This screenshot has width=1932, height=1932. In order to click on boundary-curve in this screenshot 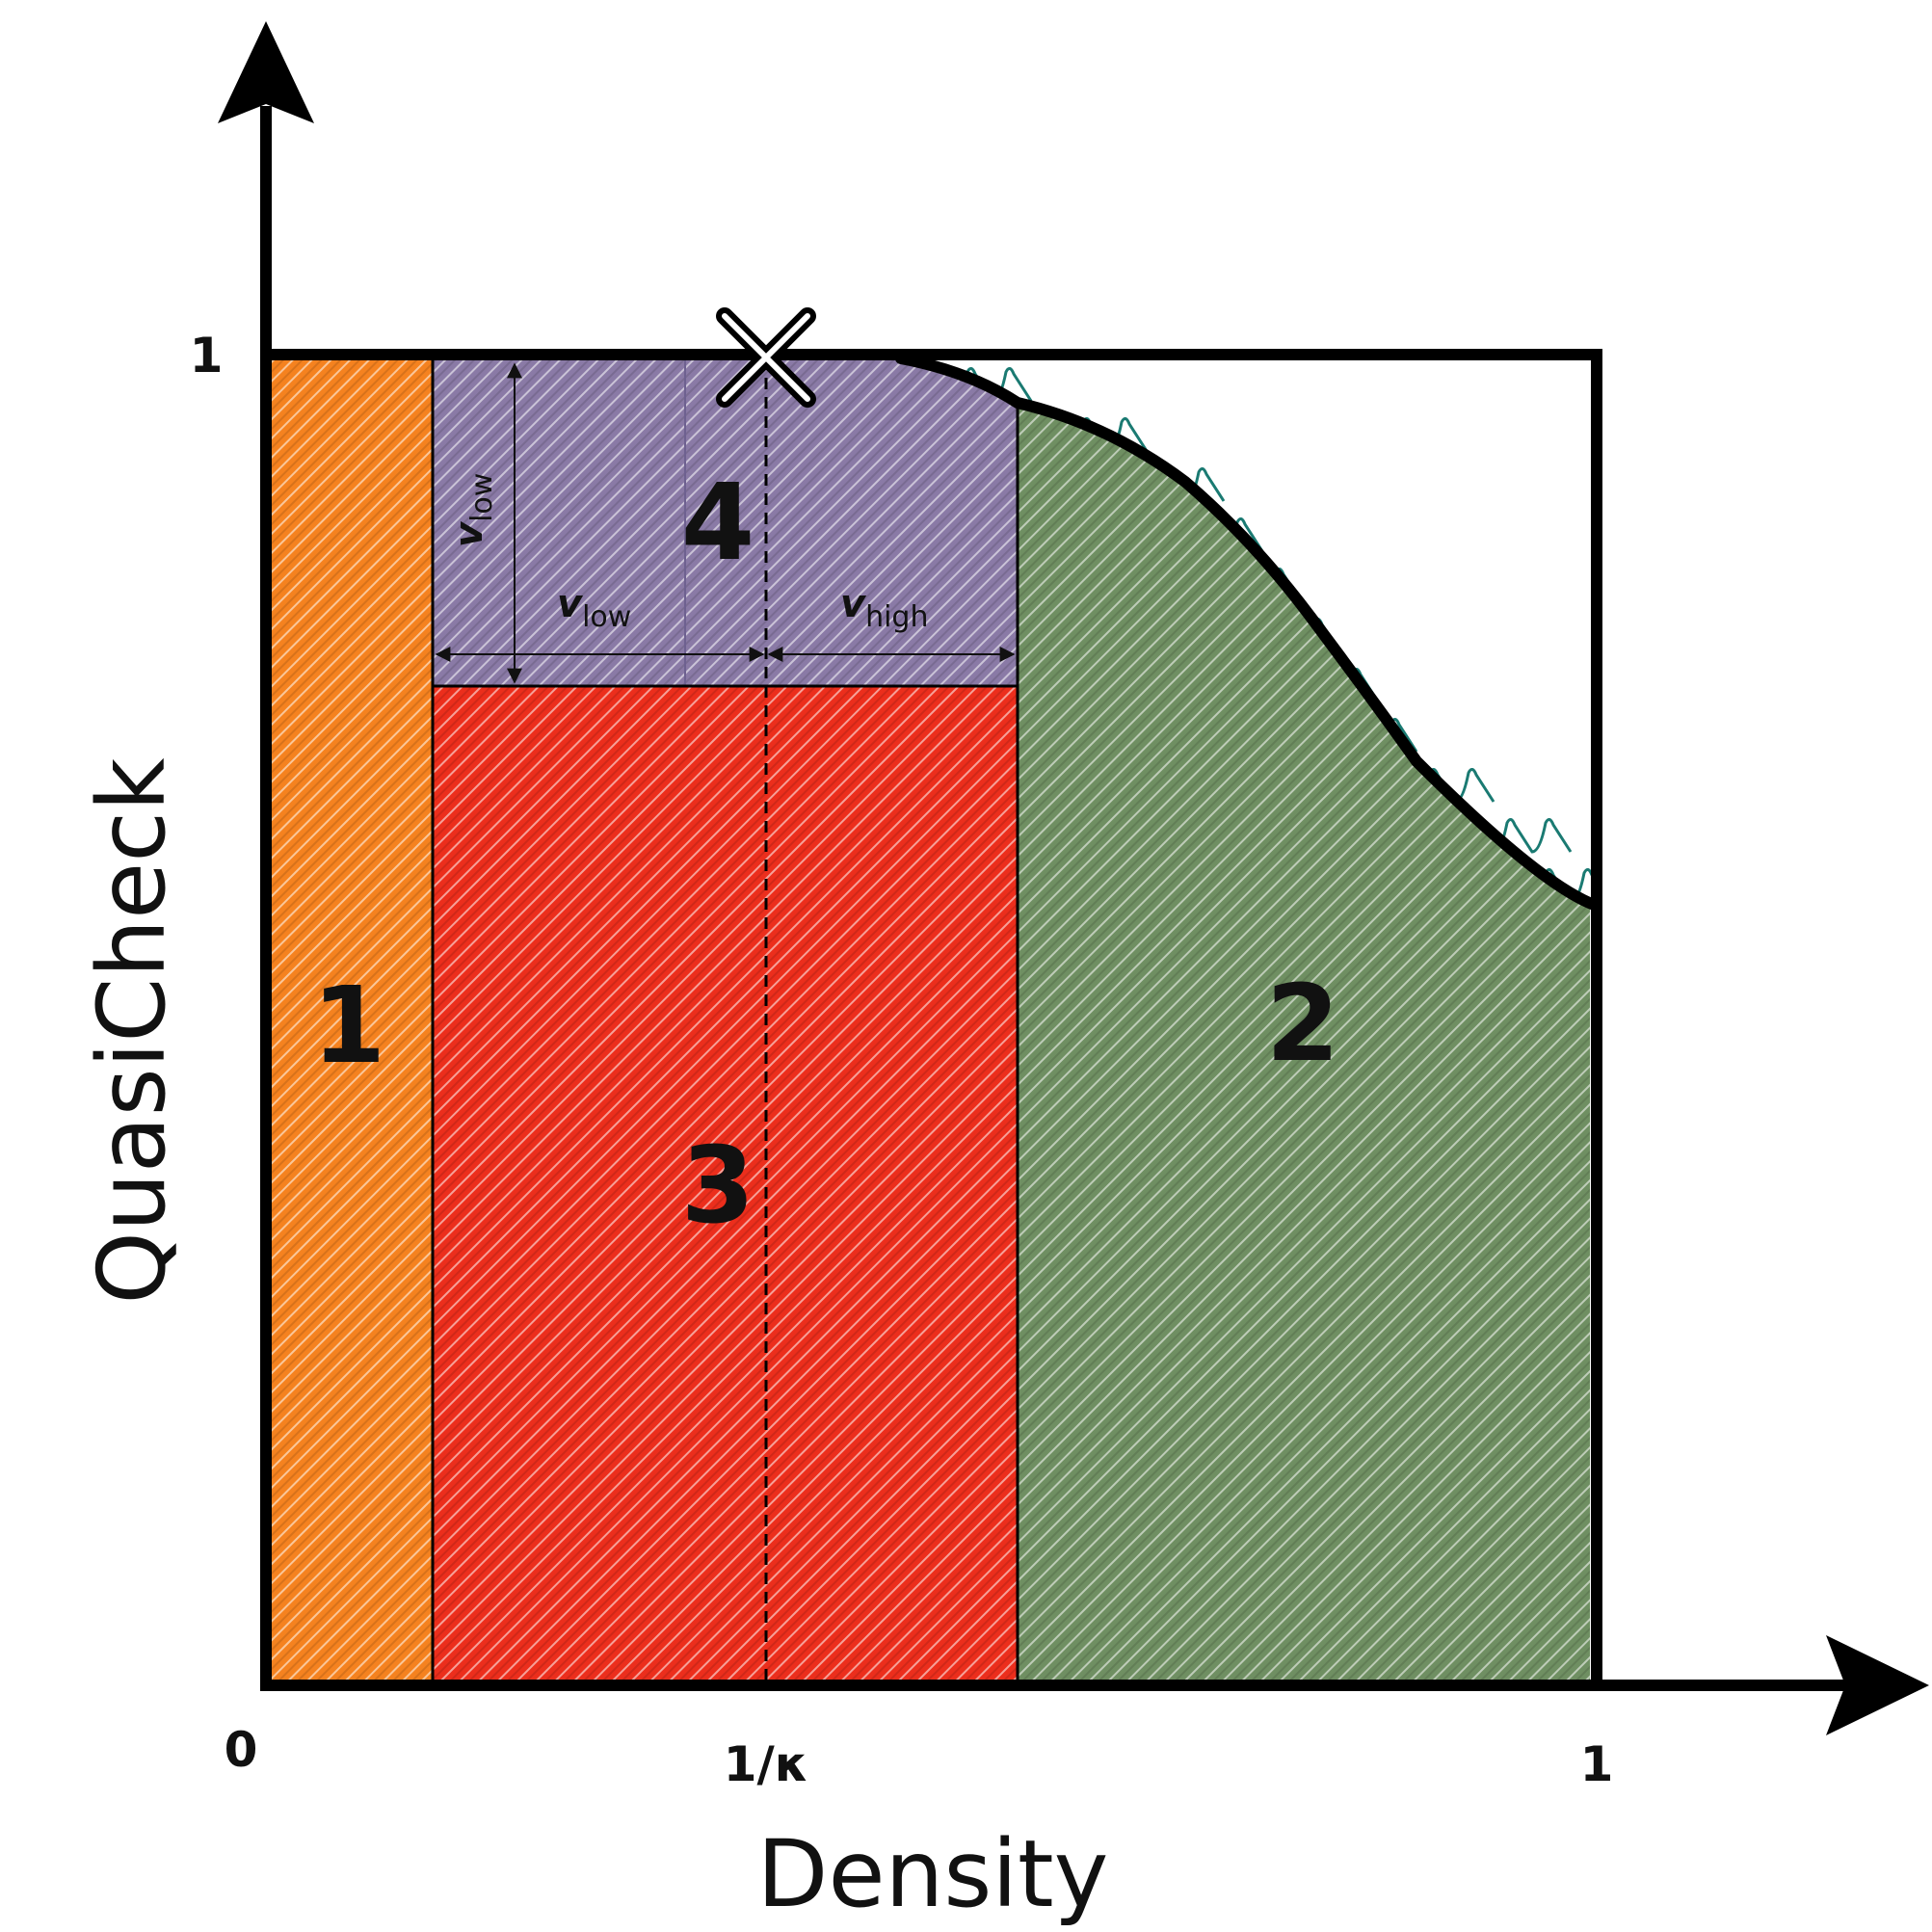, I will do `click(1248, 632)`.